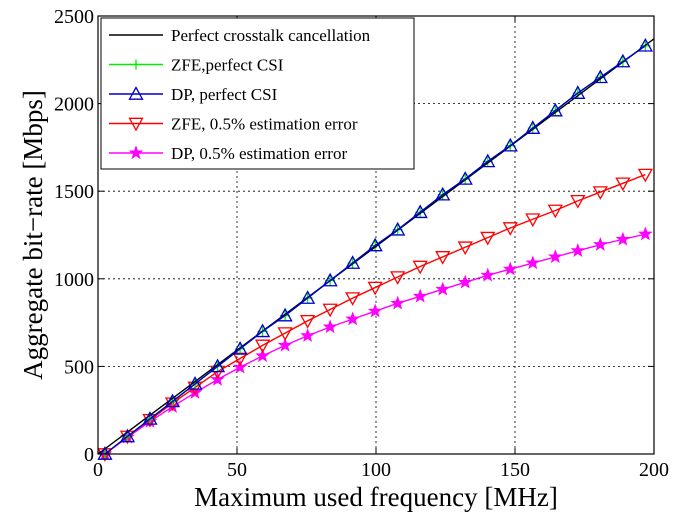 Image resolution: width=674 pixels, height=520 pixels. I want to click on legend-item: Perfect crosstalk cancellation, so click(240, 35).